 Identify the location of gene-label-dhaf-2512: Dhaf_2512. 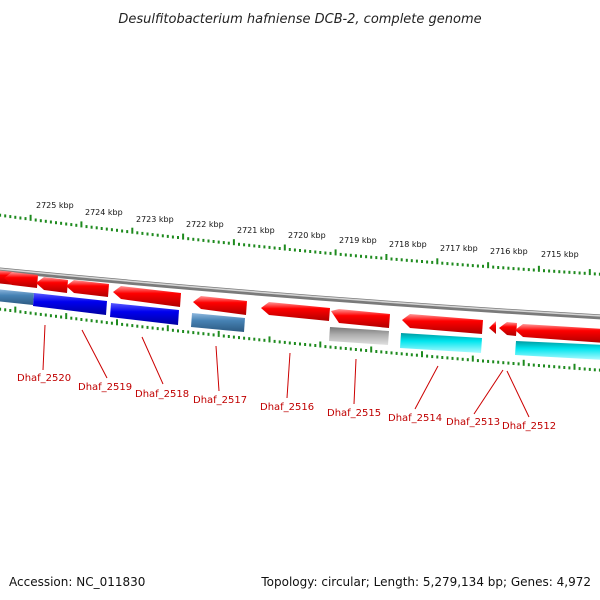
(529, 426).